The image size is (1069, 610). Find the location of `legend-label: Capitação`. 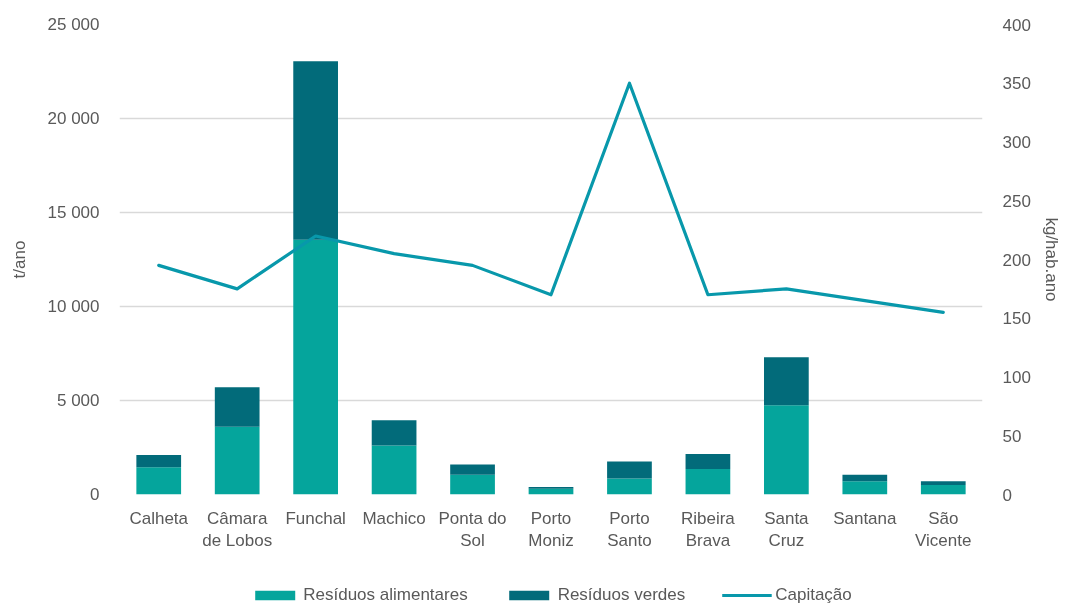

legend-label: Capitação is located at coordinates (813, 595).